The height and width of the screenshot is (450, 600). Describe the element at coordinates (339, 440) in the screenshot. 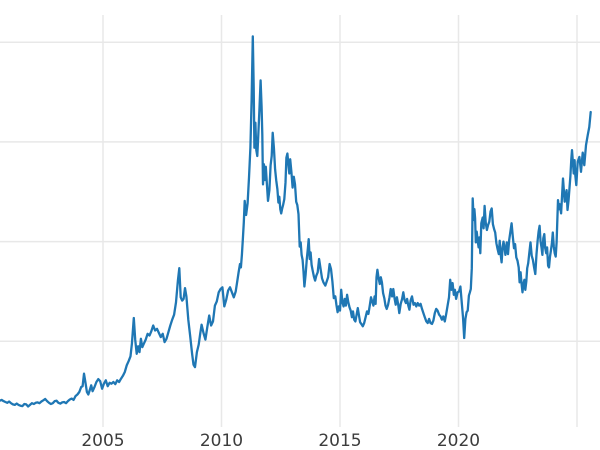

I see `x-tick-label-2015: 2015` at that location.